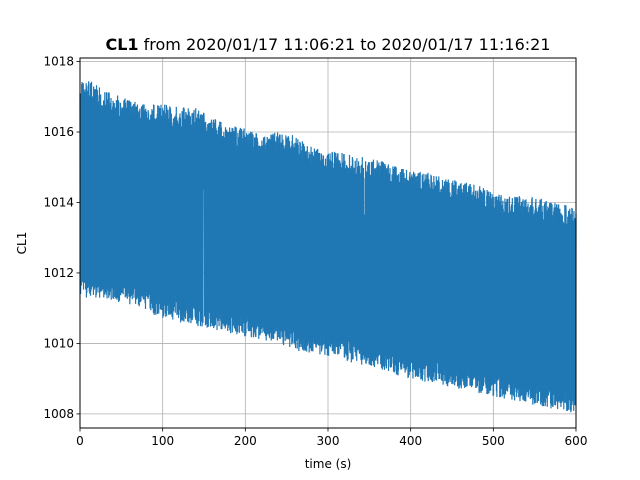  Describe the element at coordinates (121, 44) in the screenshot. I see `chart-title-bold: CL1` at that location.